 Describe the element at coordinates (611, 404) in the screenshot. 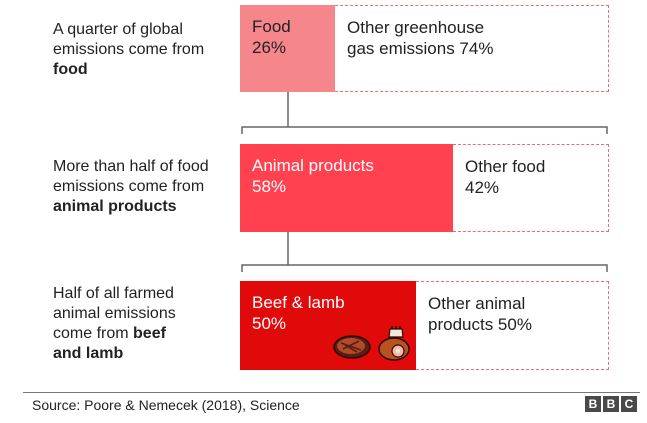

I see `bbc-logo: B B C` at that location.